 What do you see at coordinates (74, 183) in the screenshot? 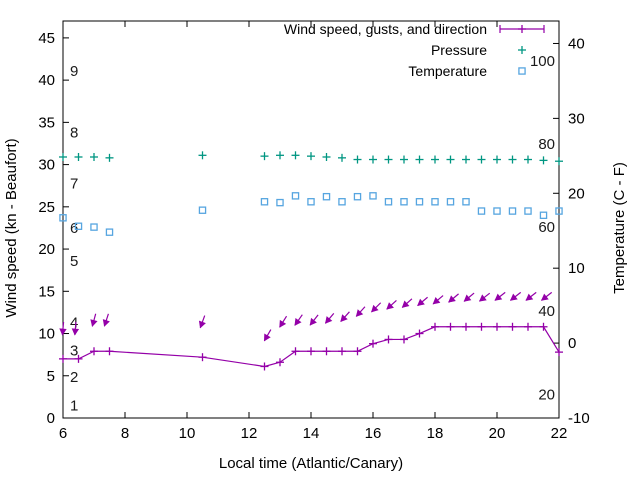
I see `beaufort-label: 7` at bounding box center [74, 183].